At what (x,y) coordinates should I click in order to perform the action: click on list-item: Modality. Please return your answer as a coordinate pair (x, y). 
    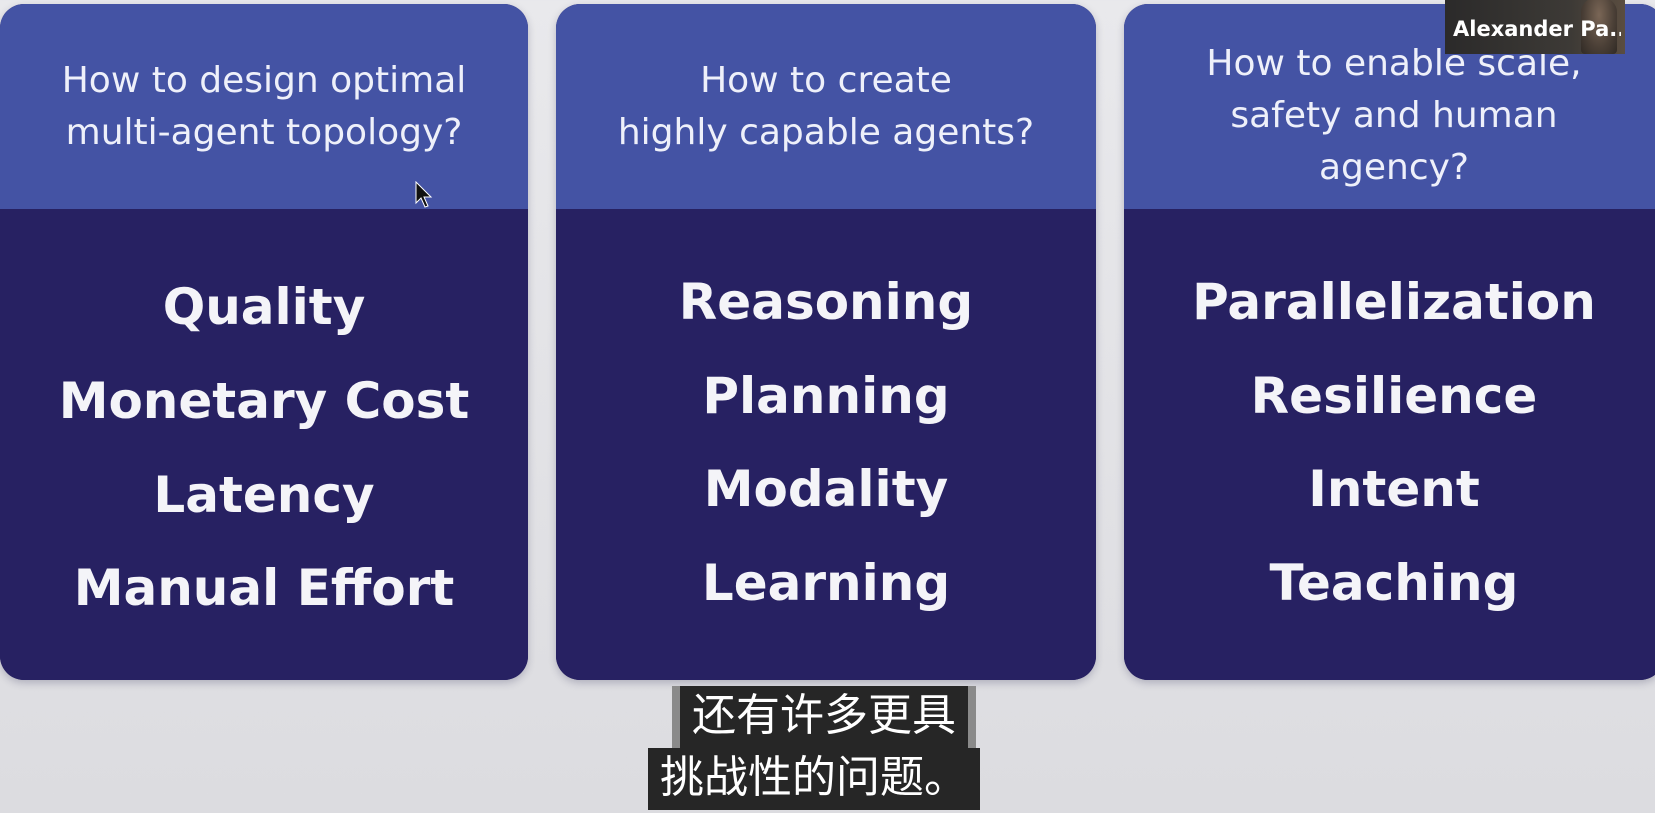
    Looking at the image, I should click on (826, 489).